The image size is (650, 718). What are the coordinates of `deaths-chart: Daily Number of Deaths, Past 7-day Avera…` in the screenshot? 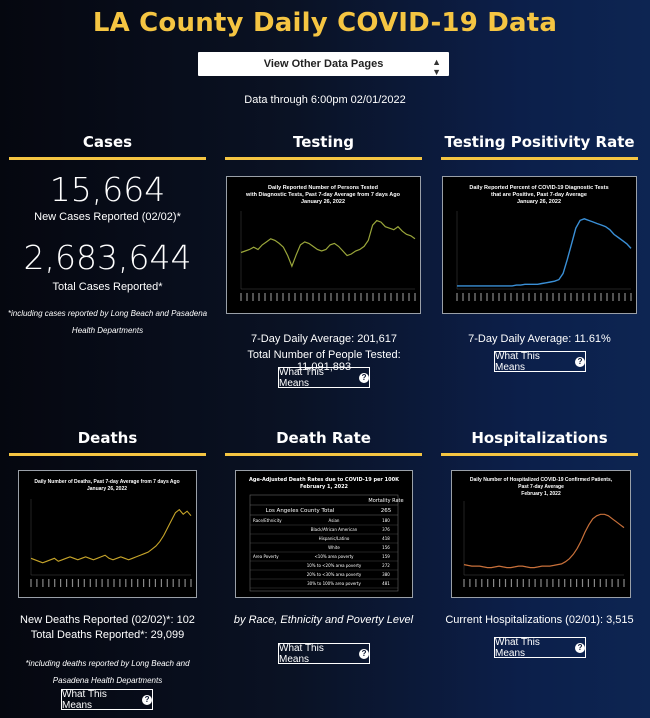 It's located at (107, 534).